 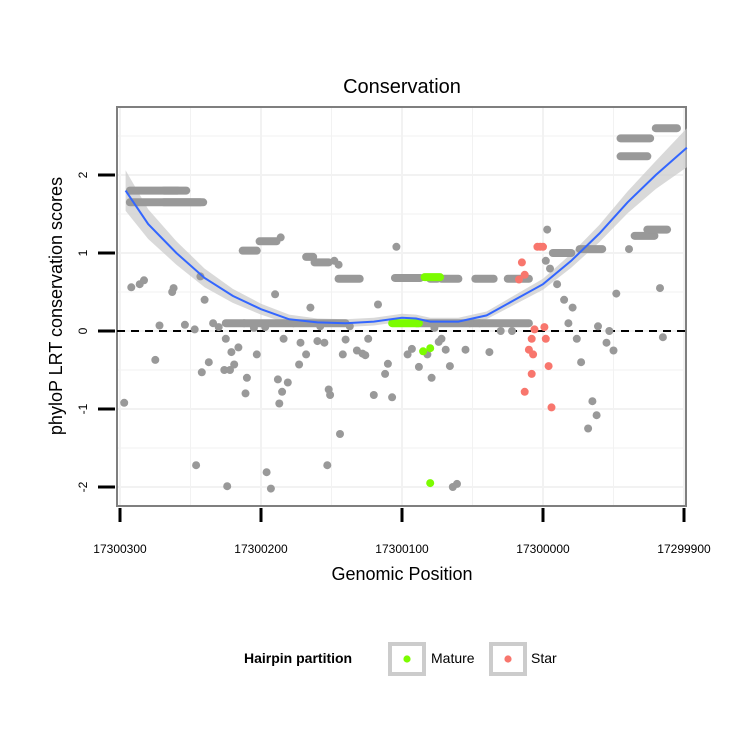 I want to click on legend: Hairpin partition Mature Star, so click(x=400, y=659).